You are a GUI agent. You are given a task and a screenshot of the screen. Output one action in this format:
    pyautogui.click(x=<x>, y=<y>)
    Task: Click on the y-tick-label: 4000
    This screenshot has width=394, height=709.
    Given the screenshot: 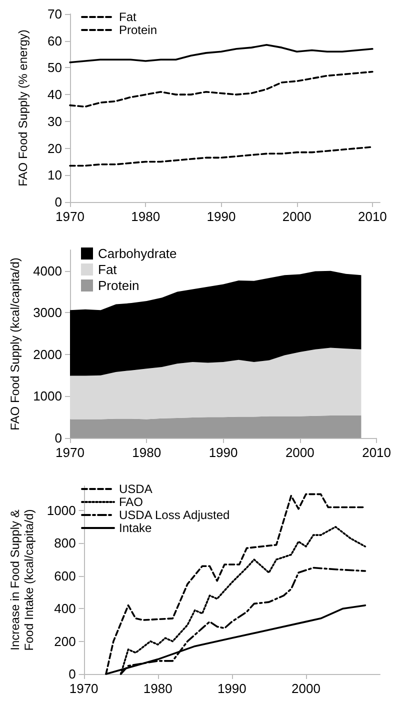 What is the action you would take?
    pyautogui.click(x=47, y=270)
    